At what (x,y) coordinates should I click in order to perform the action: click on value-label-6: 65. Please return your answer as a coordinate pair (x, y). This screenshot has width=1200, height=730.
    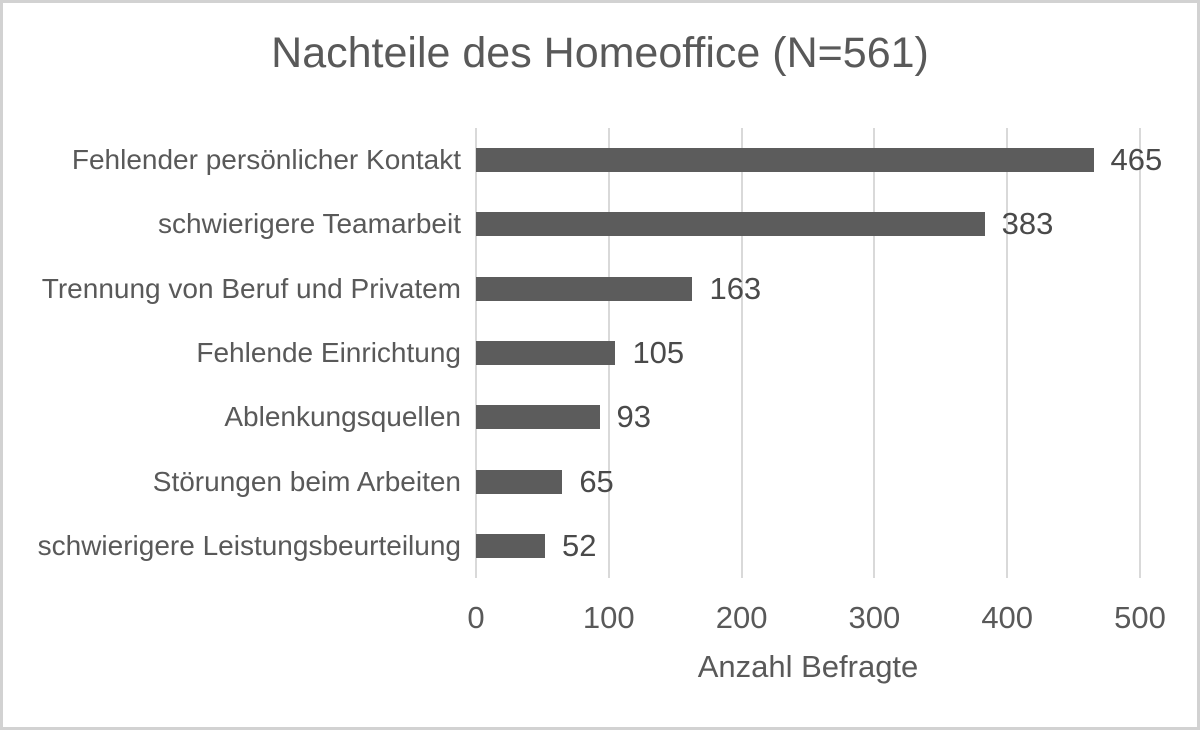
    Looking at the image, I should click on (596, 481).